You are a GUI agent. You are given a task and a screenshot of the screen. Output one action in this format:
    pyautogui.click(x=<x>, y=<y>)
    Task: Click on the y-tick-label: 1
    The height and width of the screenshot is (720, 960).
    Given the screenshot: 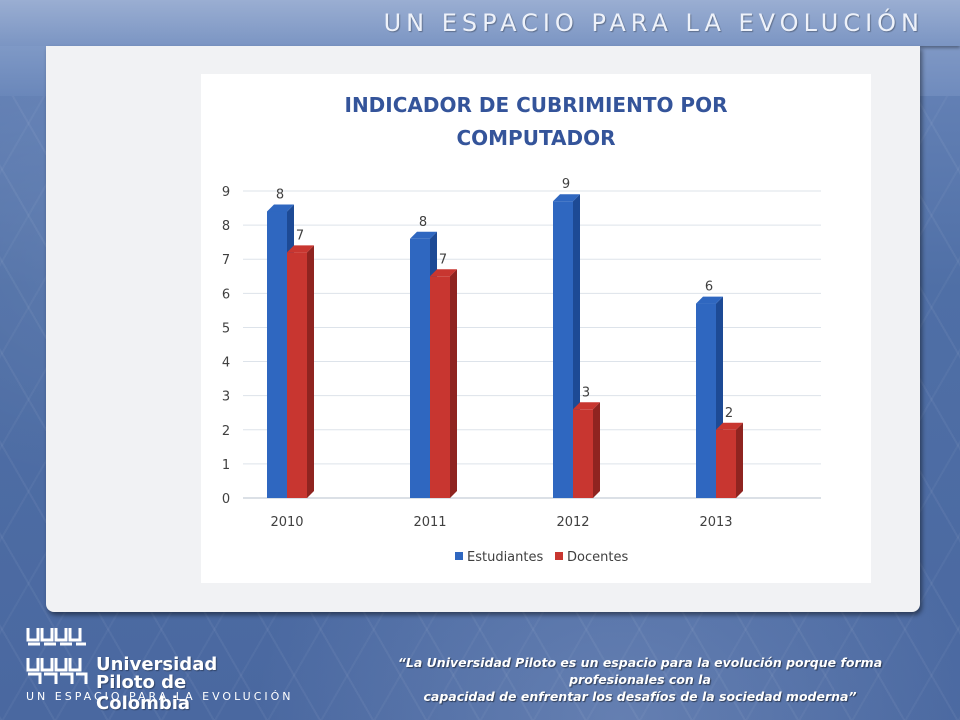 What is the action you would take?
    pyautogui.click(x=226, y=465)
    